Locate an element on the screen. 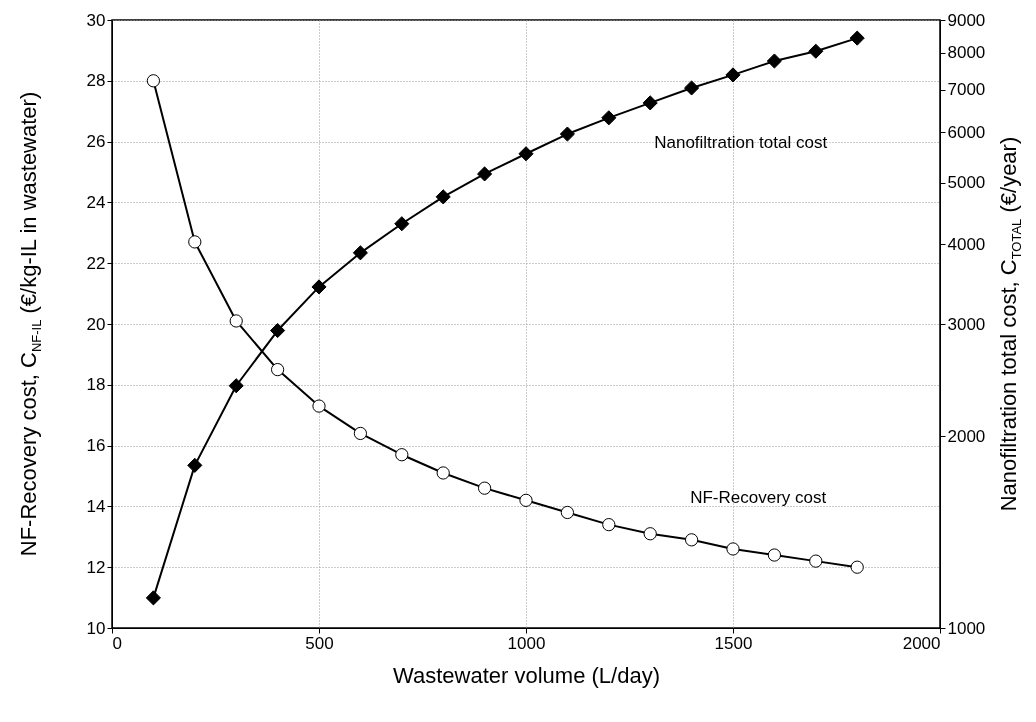 Image resolution: width=1036 pixels, height=722 pixels. y-tick-label: 16 is located at coordinates (96, 446).